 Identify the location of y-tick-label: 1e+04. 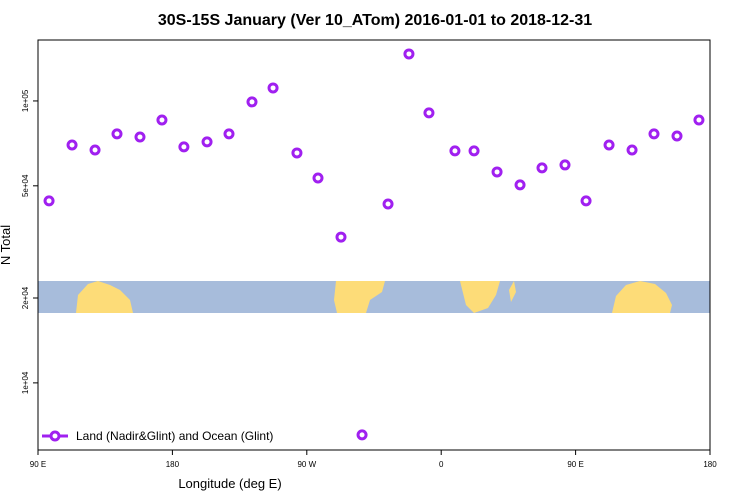
(25, 382).